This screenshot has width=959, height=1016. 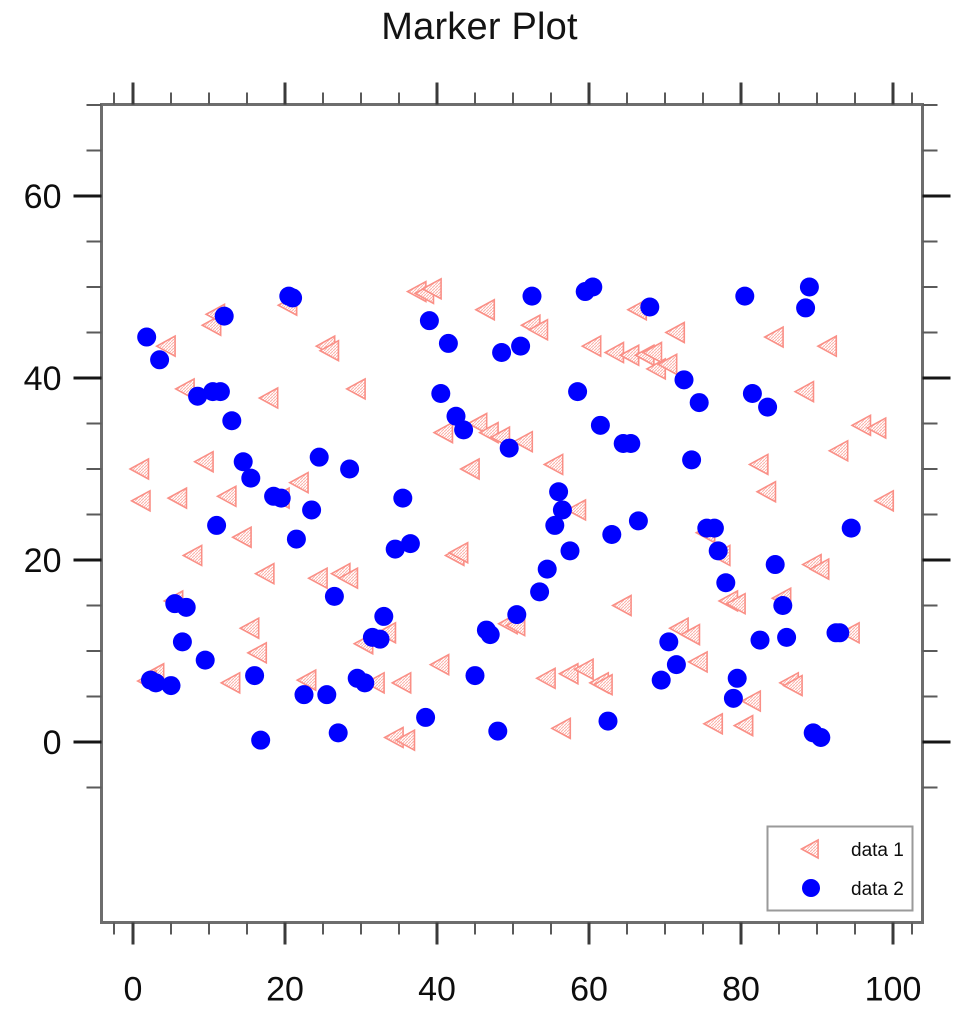 What do you see at coordinates (851, 869) in the screenshot?
I see `legend-items: data 1 data 2` at bounding box center [851, 869].